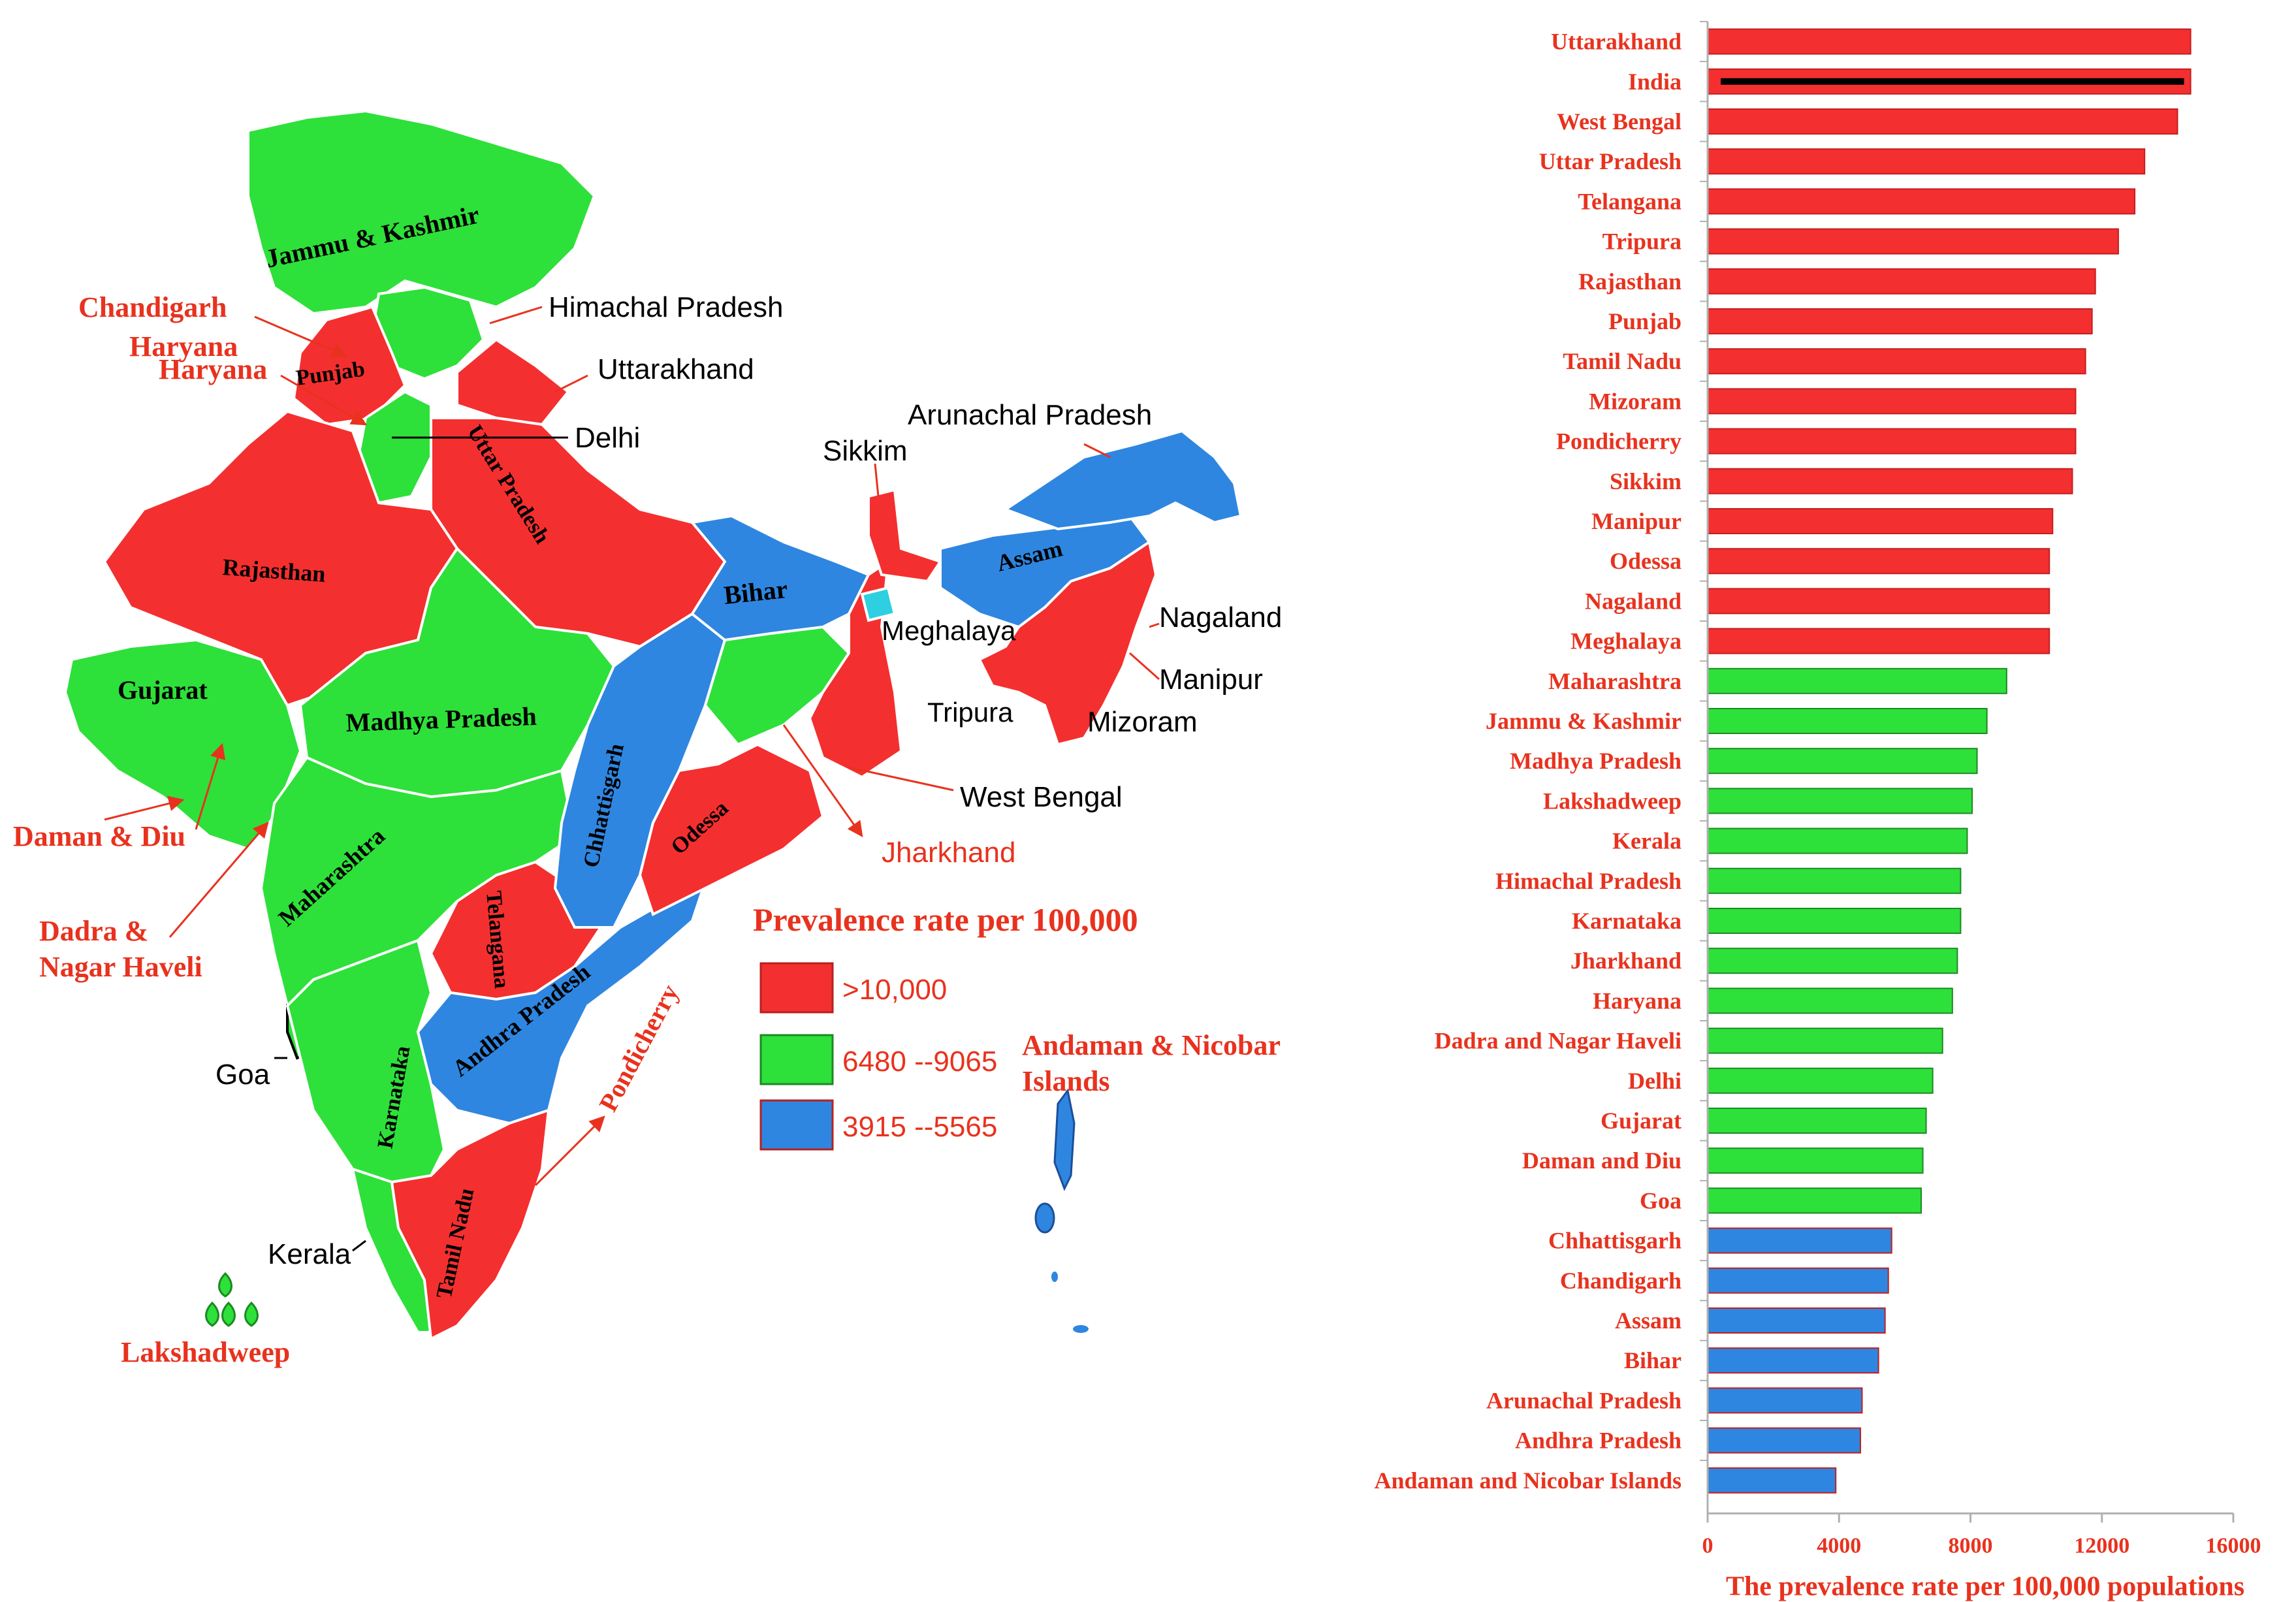  I want to click on region-meghalaya, so click(878, 604).